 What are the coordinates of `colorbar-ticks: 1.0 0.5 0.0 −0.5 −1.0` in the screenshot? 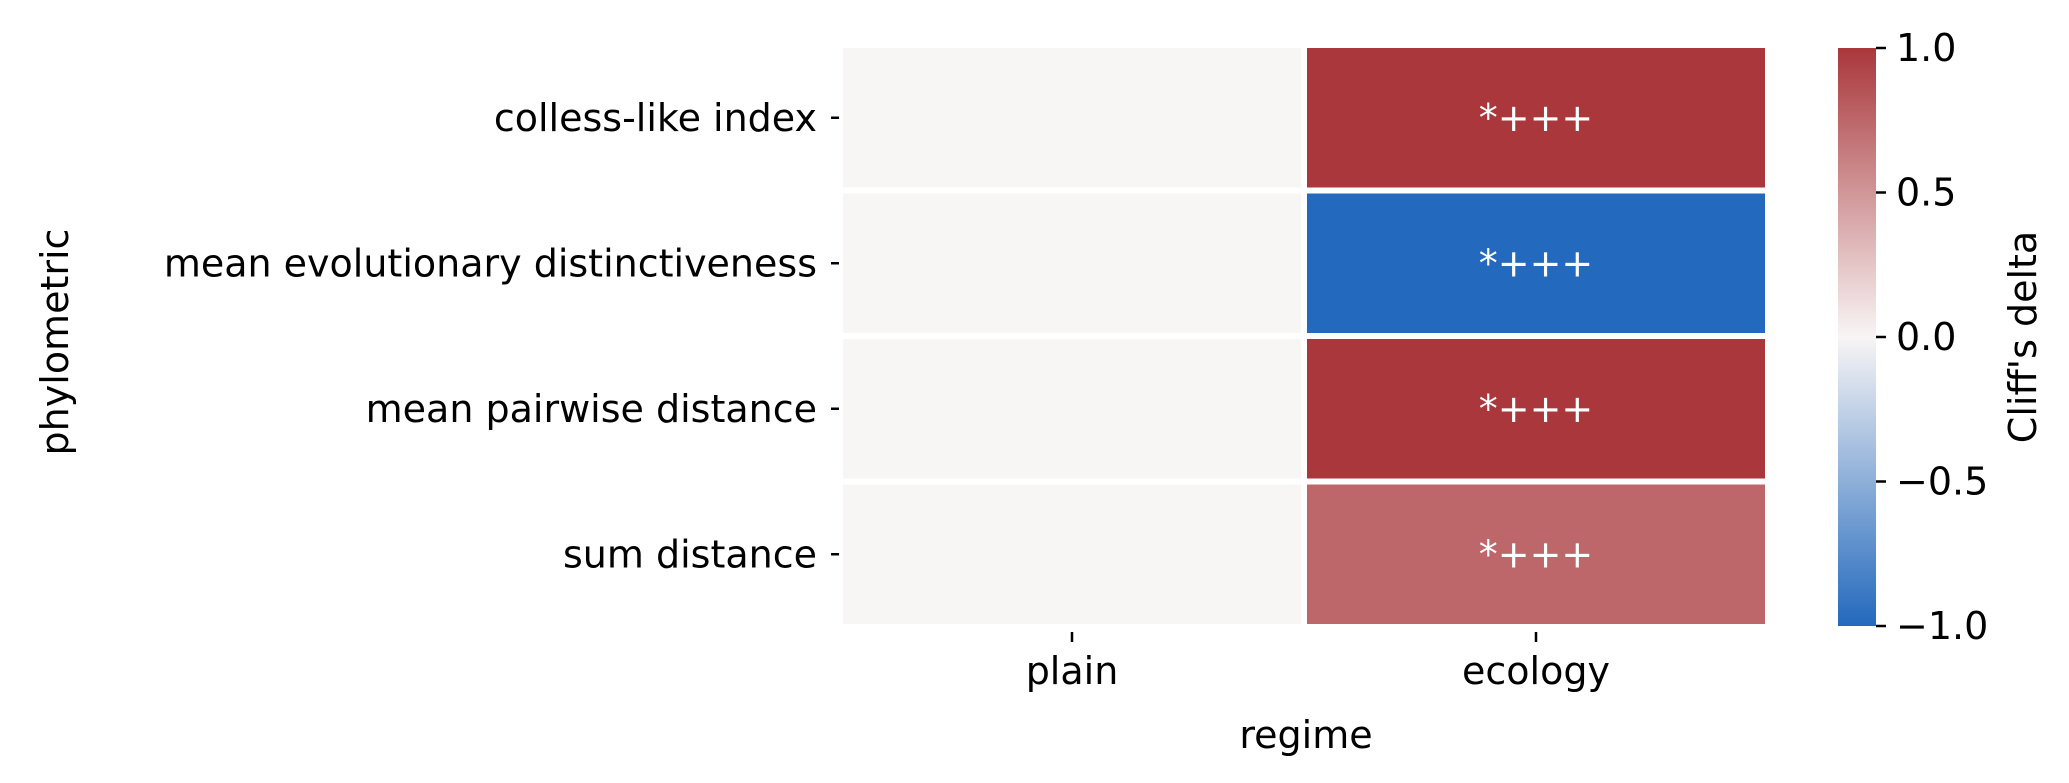 It's located at (1932, 337).